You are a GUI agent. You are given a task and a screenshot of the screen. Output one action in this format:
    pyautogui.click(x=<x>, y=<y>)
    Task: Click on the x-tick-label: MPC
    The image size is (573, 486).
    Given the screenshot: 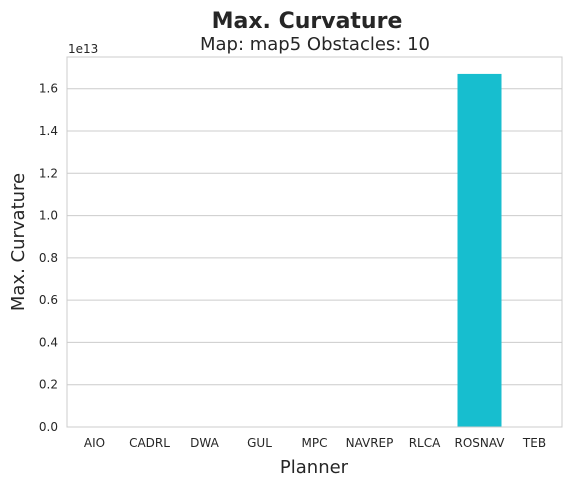 What is the action you would take?
    pyautogui.click(x=315, y=443)
    